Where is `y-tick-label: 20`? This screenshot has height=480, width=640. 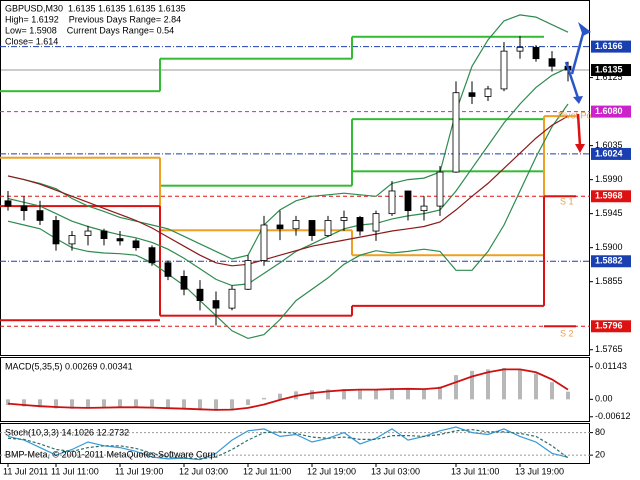 y-tick-label: 20 is located at coordinates (600, 455).